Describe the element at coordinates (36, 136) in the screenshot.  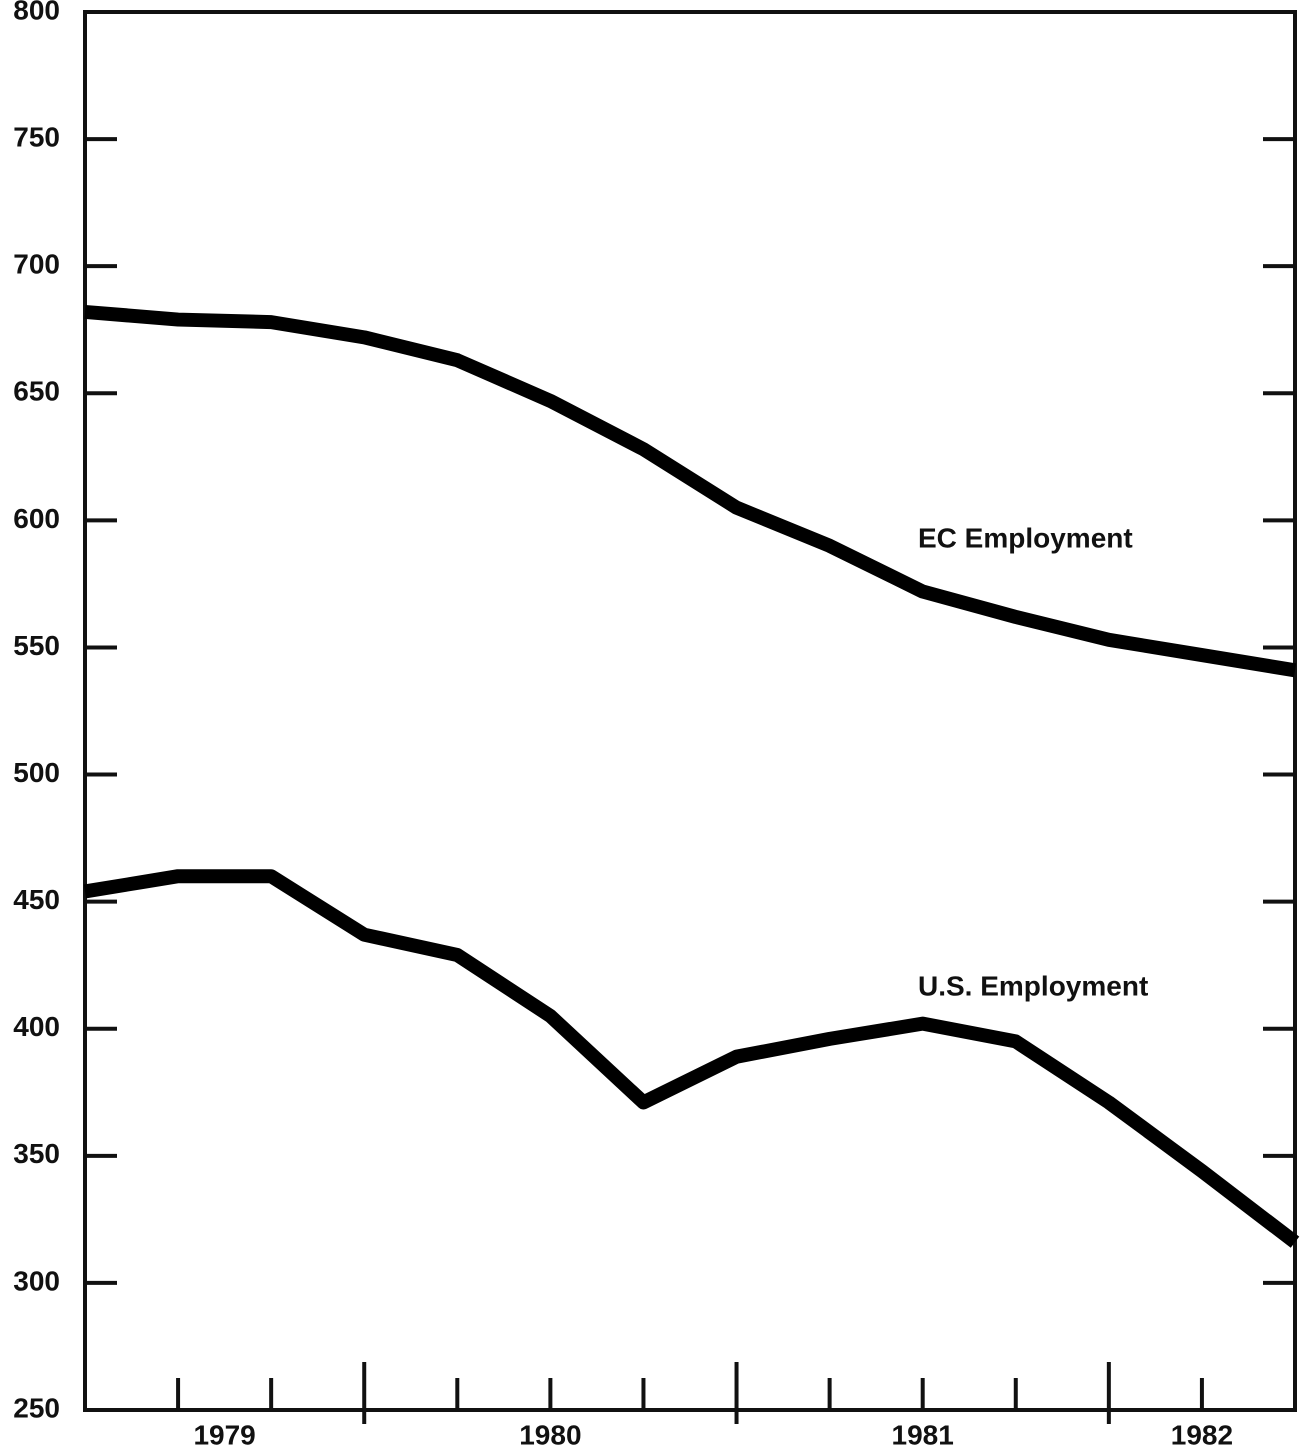
I see `y-tick-label: 750` at that location.